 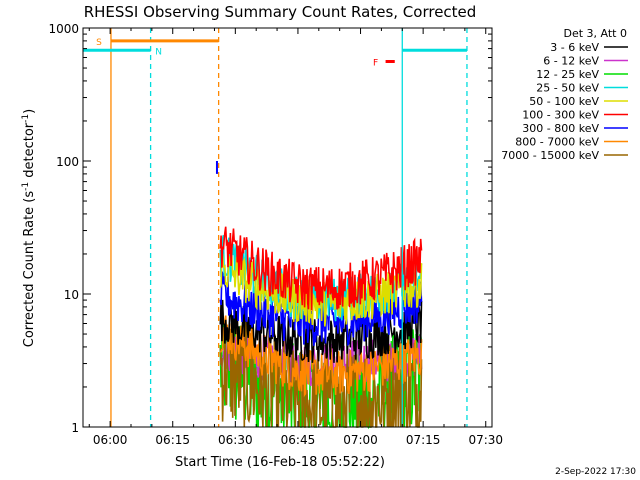 What do you see at coordinates (26, 118) in the screenshot?
I see `y-label-sup-2: -1` at bounding box center [26, 118].